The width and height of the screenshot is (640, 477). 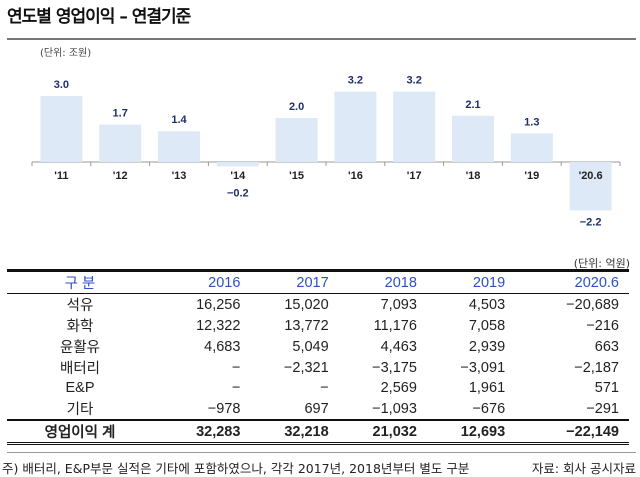 I want to click on table-cell: 4,503, so click(x=487, y=304).